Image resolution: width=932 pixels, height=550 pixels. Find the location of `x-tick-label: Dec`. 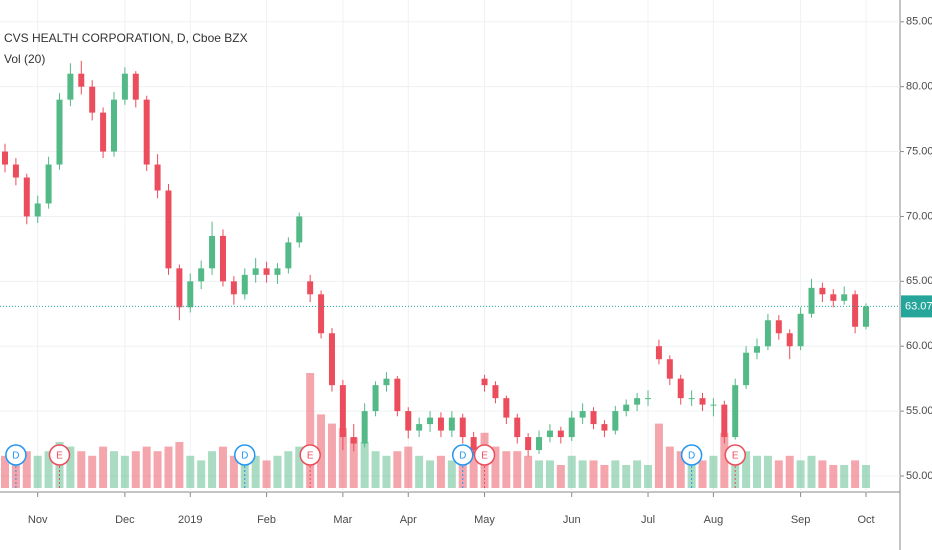

x-tick-label: Dec is located at coordinates (125, 520).